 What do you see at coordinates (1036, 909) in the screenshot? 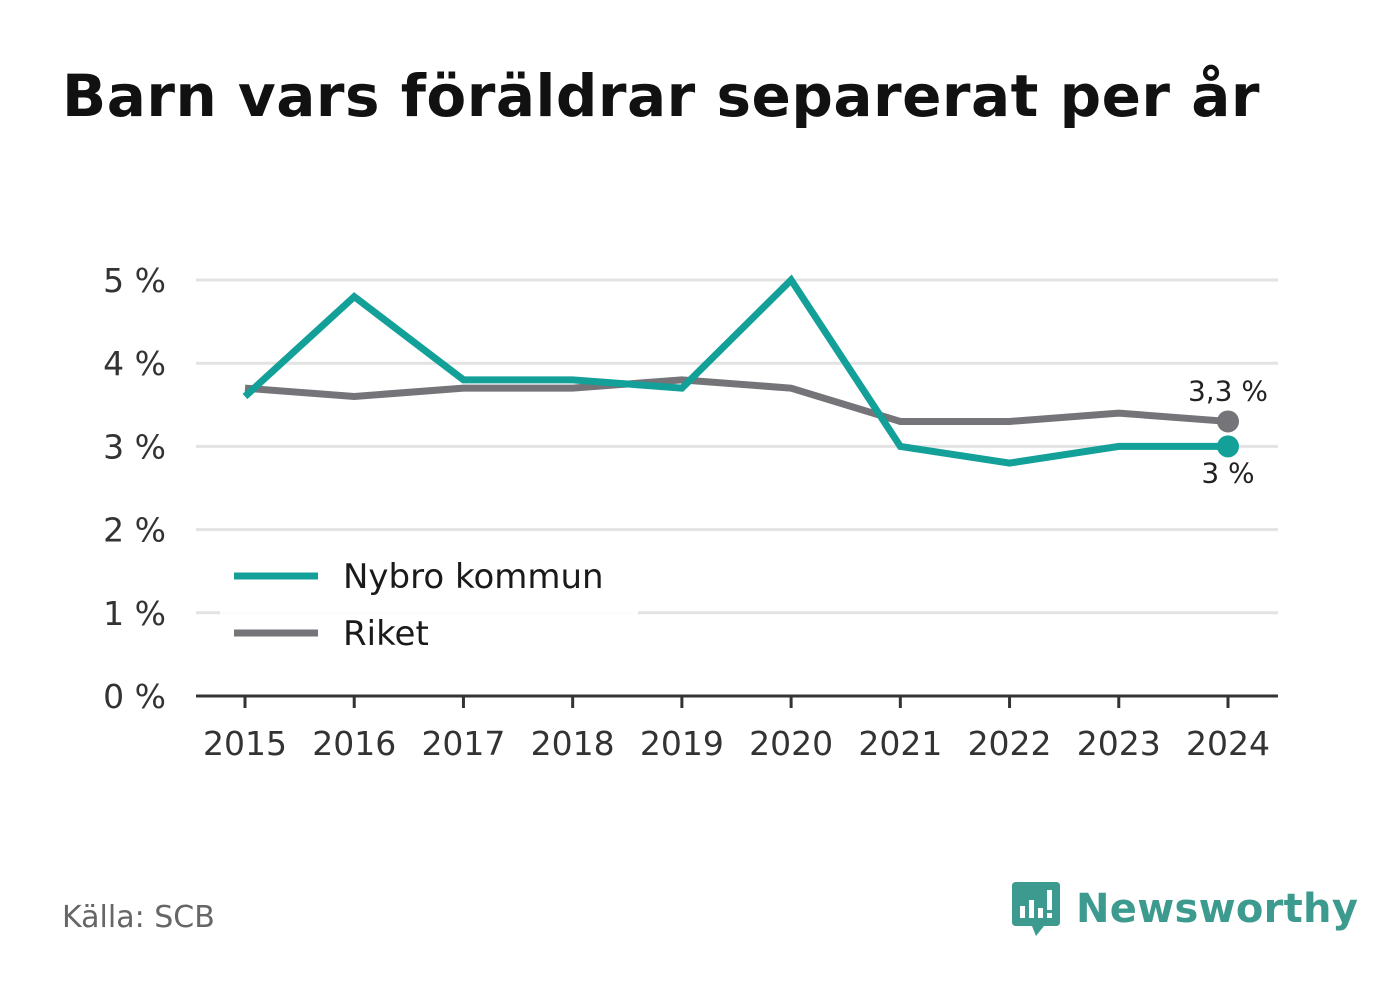
I see `newsworthy-logo-icon` at bounding box center [1036, 909].